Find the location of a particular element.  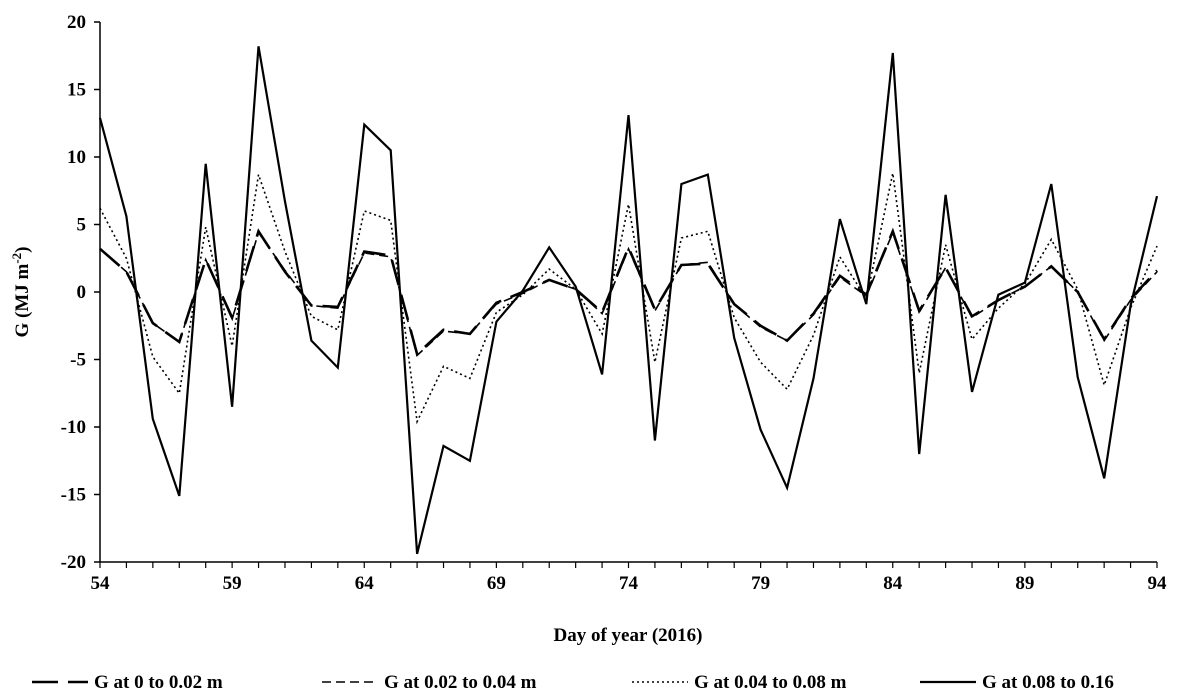

y-axis-title-text: G (MJ m-2) is located at coordinates (21, 291).